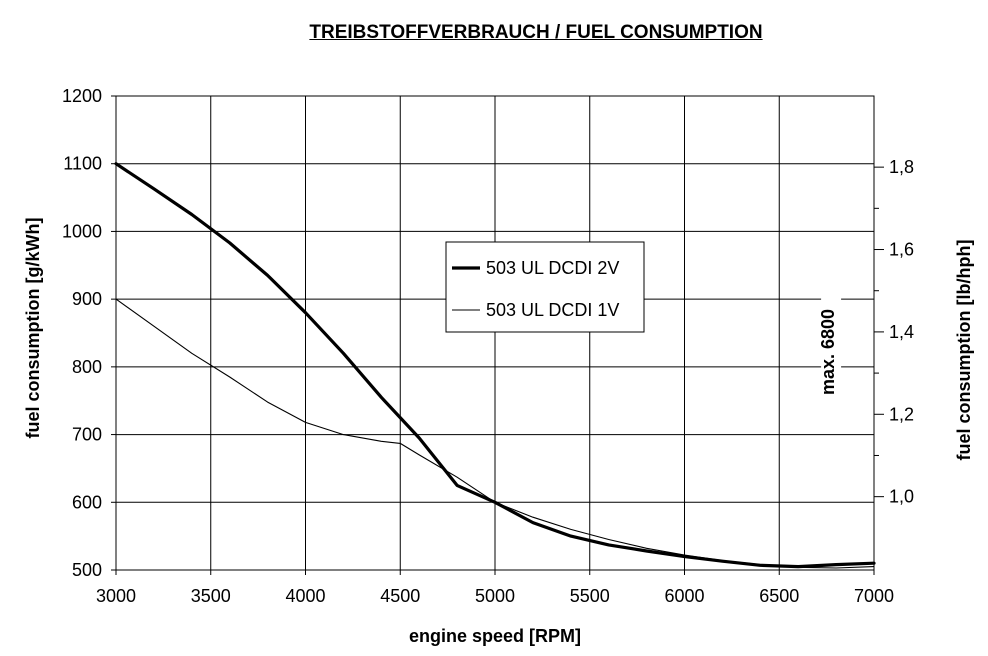 This screenshot has width=988, height=656. I want to click on y-tick-label: 1200, so click(82, 96).